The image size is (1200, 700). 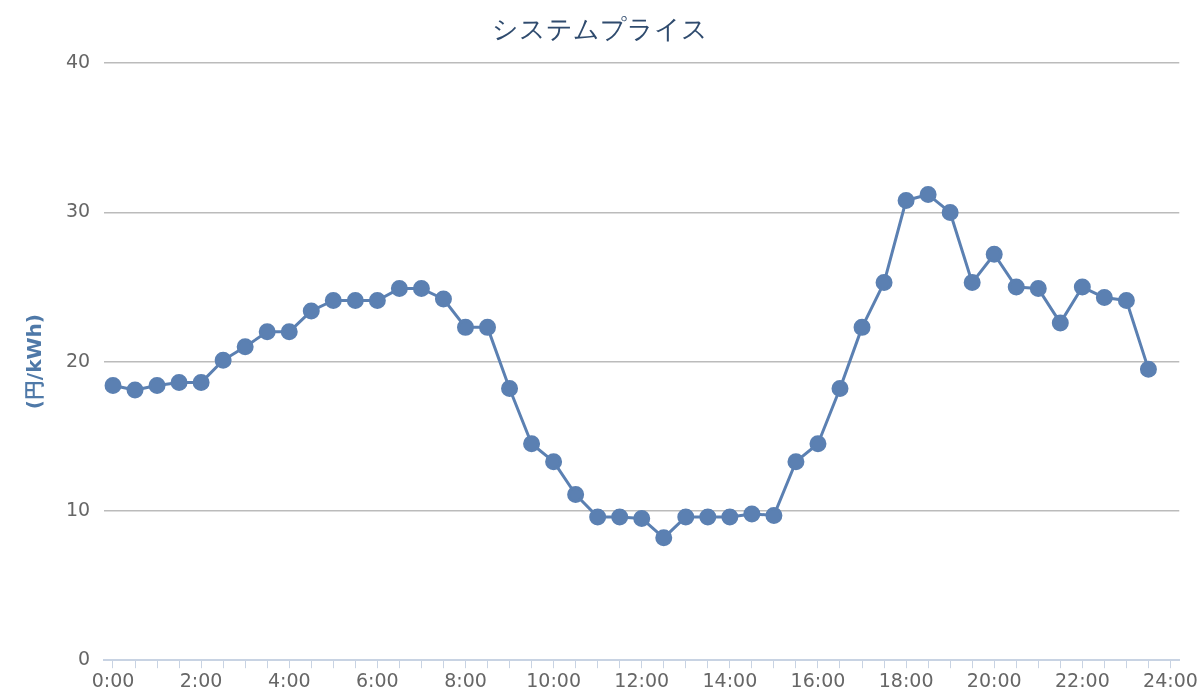 I want to click on x-tick-label: 22:00, so click(x=1082, y=679).